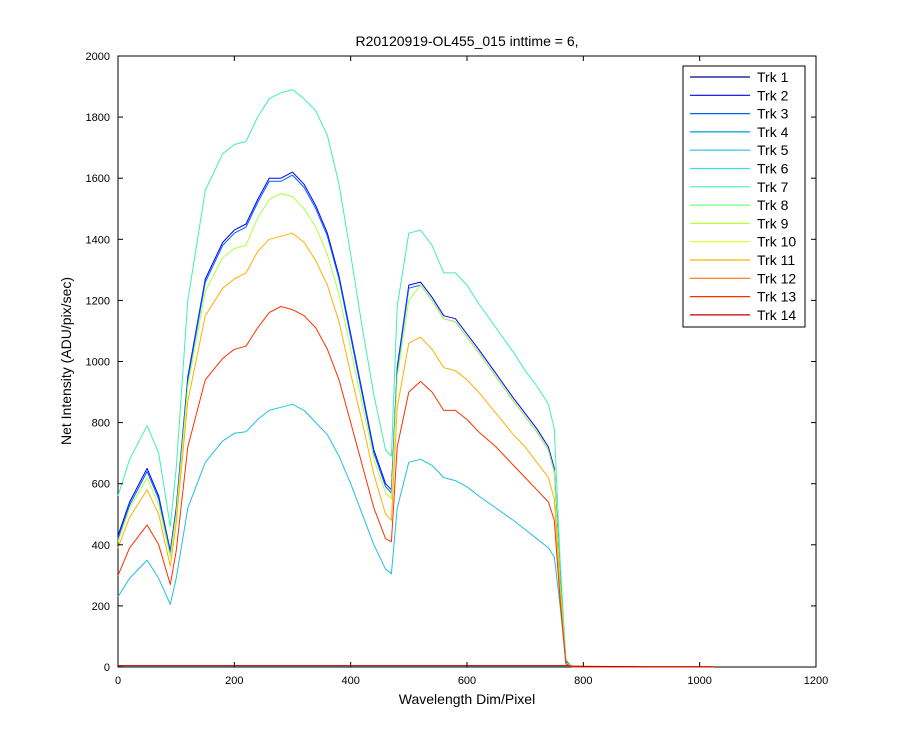  What do you see at coordinates (776, 297) in the screenshot?
I see `legend-label: Trk 13` at bounding box center [776, 297].